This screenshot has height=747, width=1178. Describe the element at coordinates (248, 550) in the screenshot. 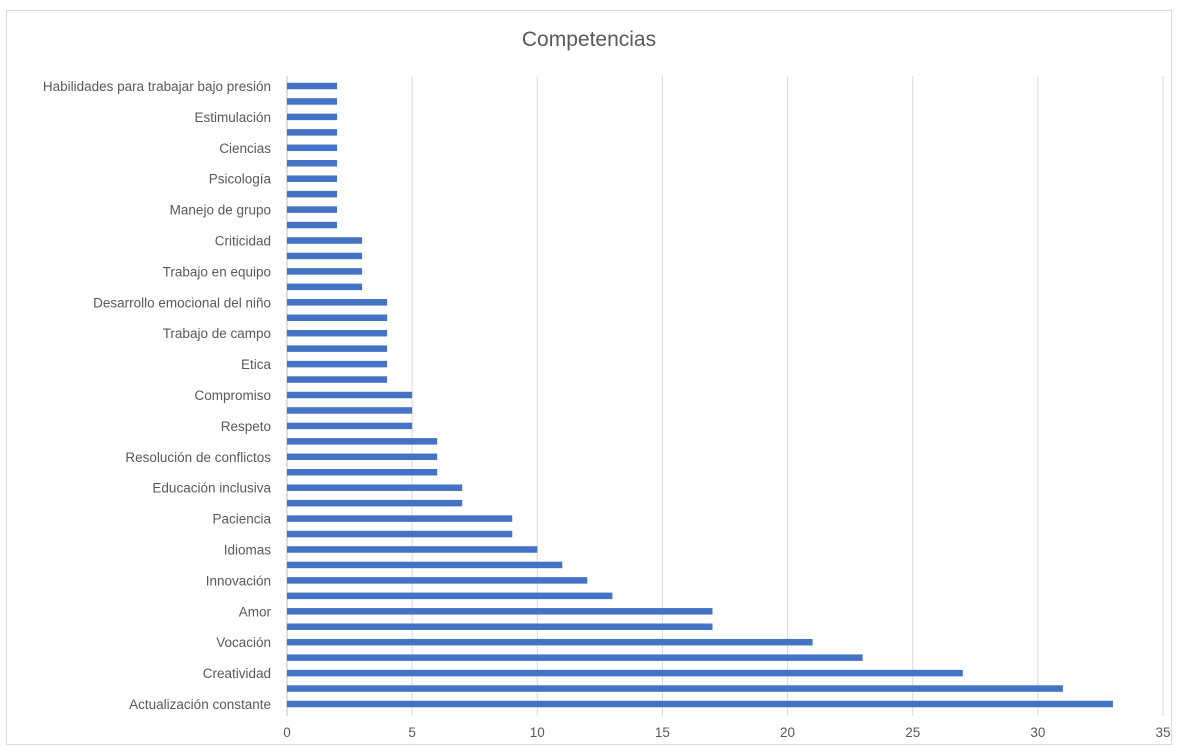

I see `category-label: Idiomas` at that location.